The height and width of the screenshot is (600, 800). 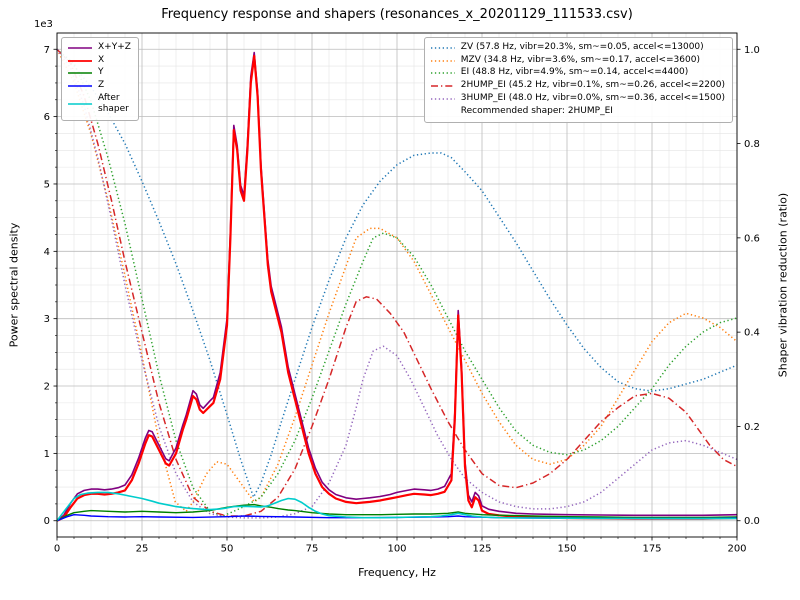 I want to click on y-axis-left-label: Power spectral density, so click(x=14, y=285).